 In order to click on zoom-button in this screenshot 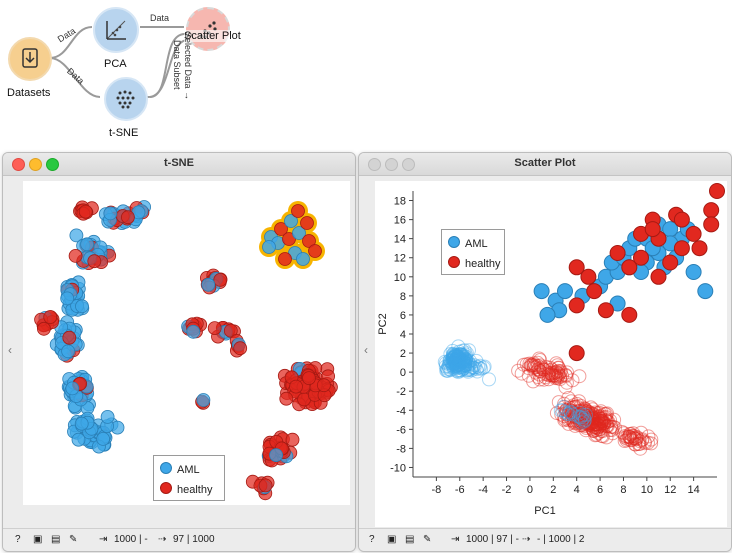, I will do `click(52, 164)`.